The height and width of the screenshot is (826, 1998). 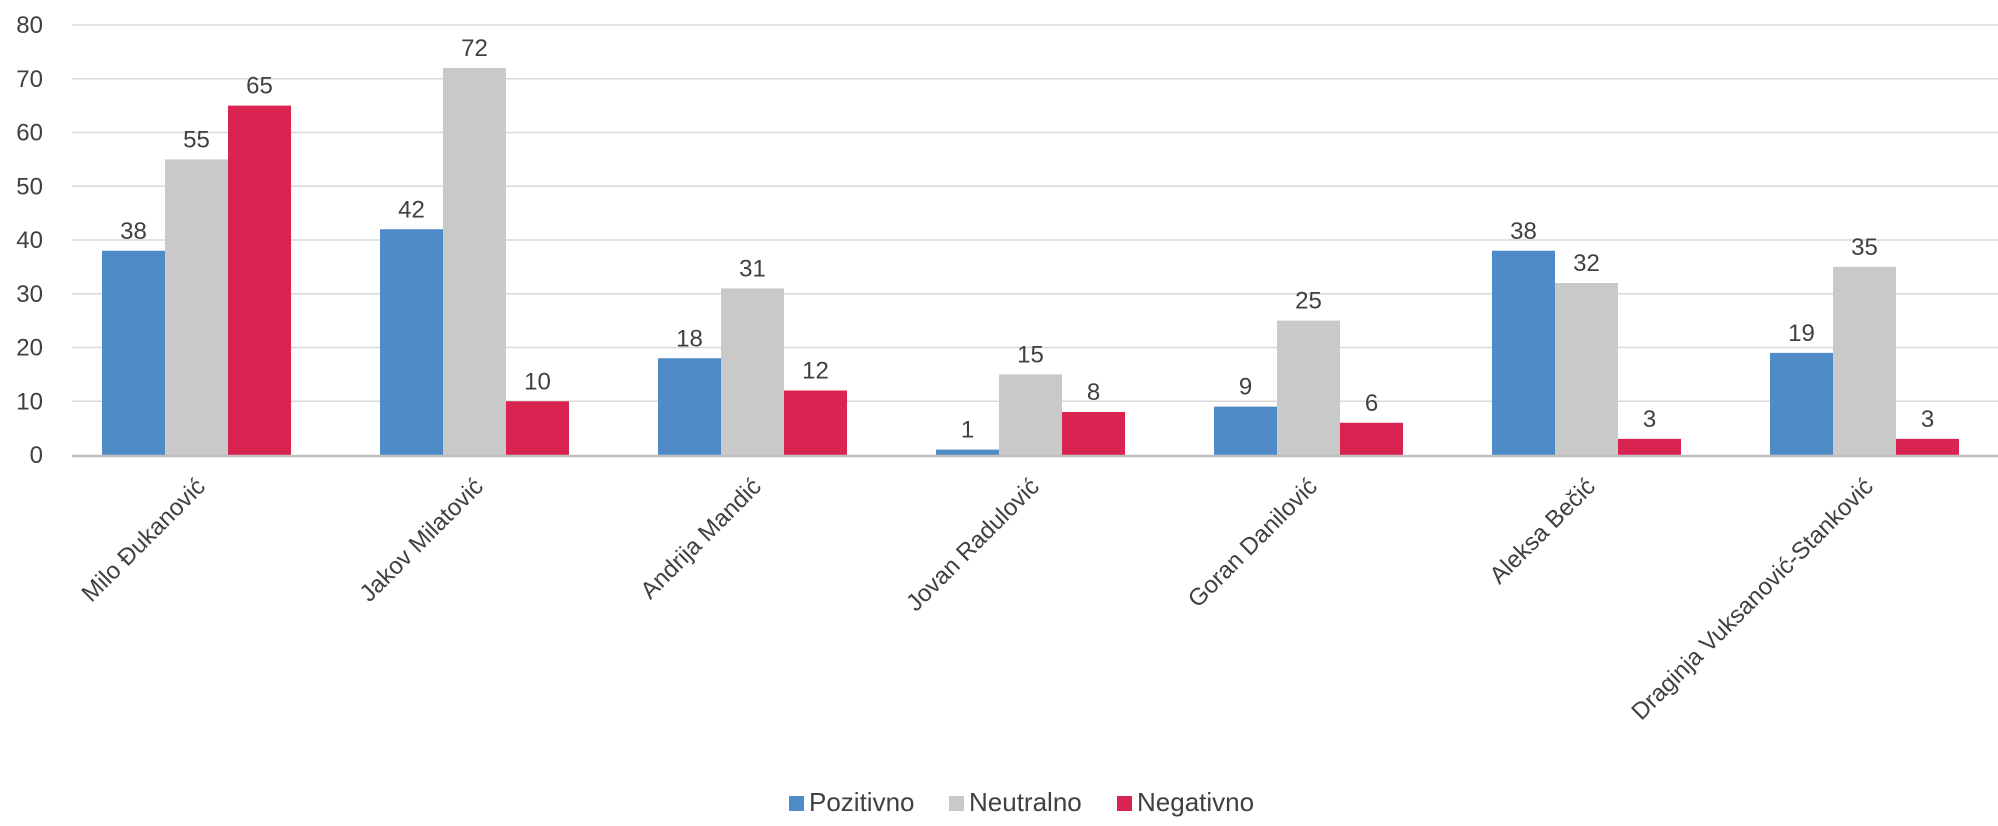 I want to click on y-tick-label: 10, so click(x=29, y=401).